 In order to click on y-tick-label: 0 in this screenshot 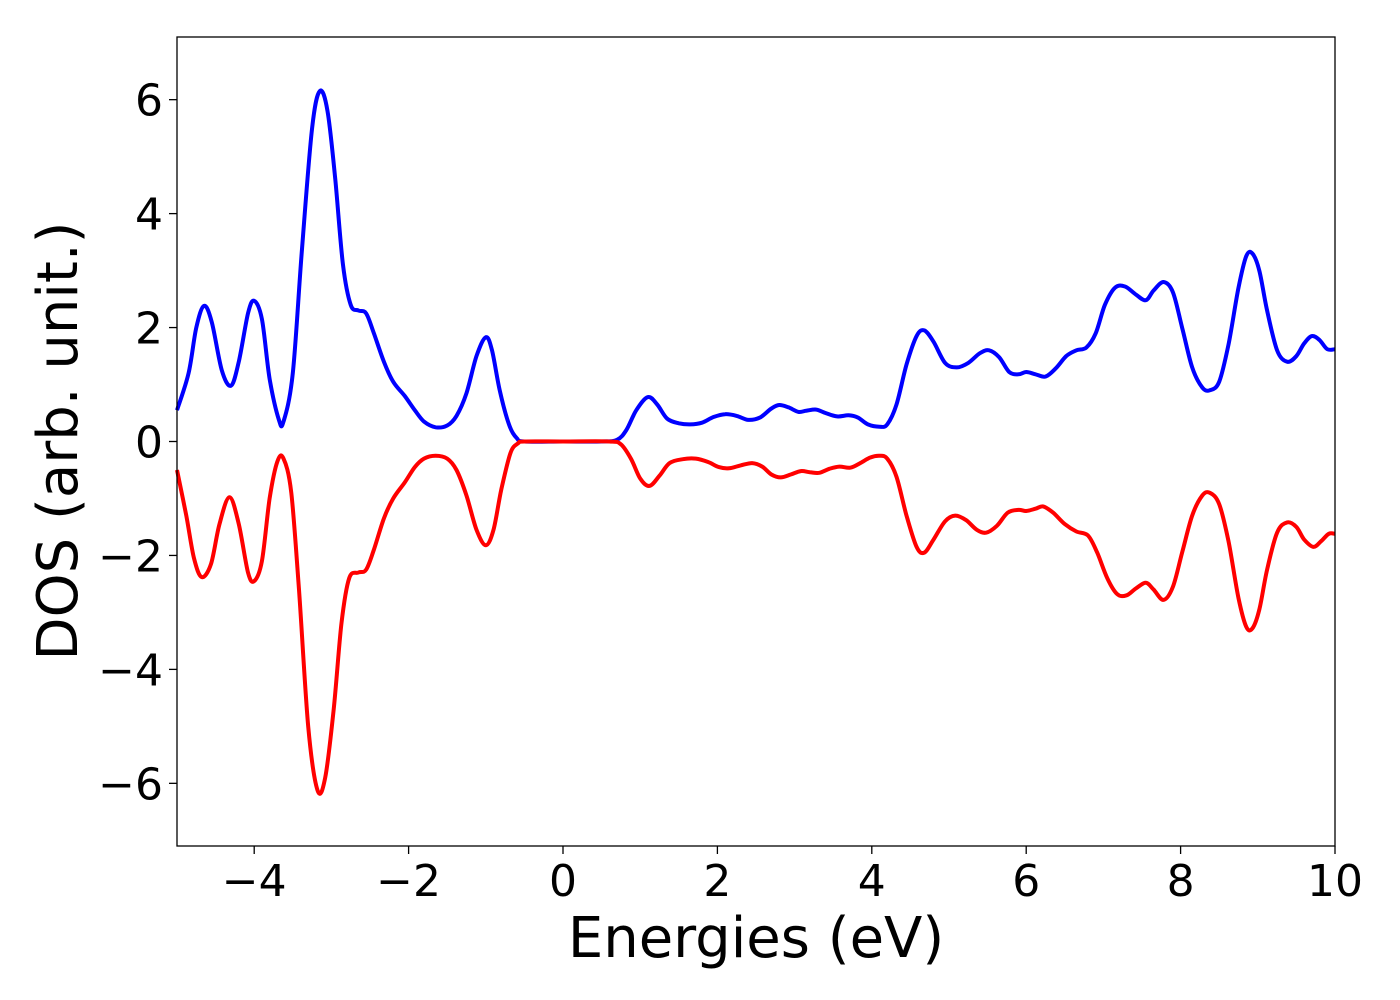, I will do `click(149, 443)`.